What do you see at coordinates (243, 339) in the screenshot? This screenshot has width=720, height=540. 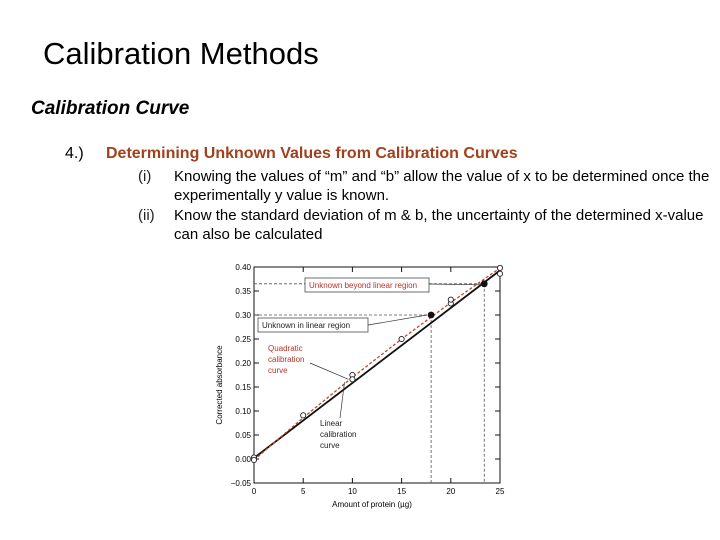 I see `y-tick-label: 0.25` at bounding box center [243, 339].